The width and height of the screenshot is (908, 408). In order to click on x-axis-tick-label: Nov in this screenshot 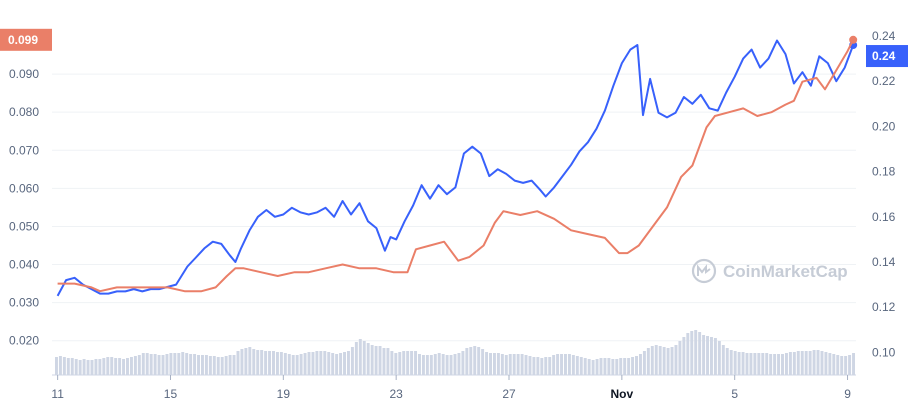, I will do `click(622, 394)`.